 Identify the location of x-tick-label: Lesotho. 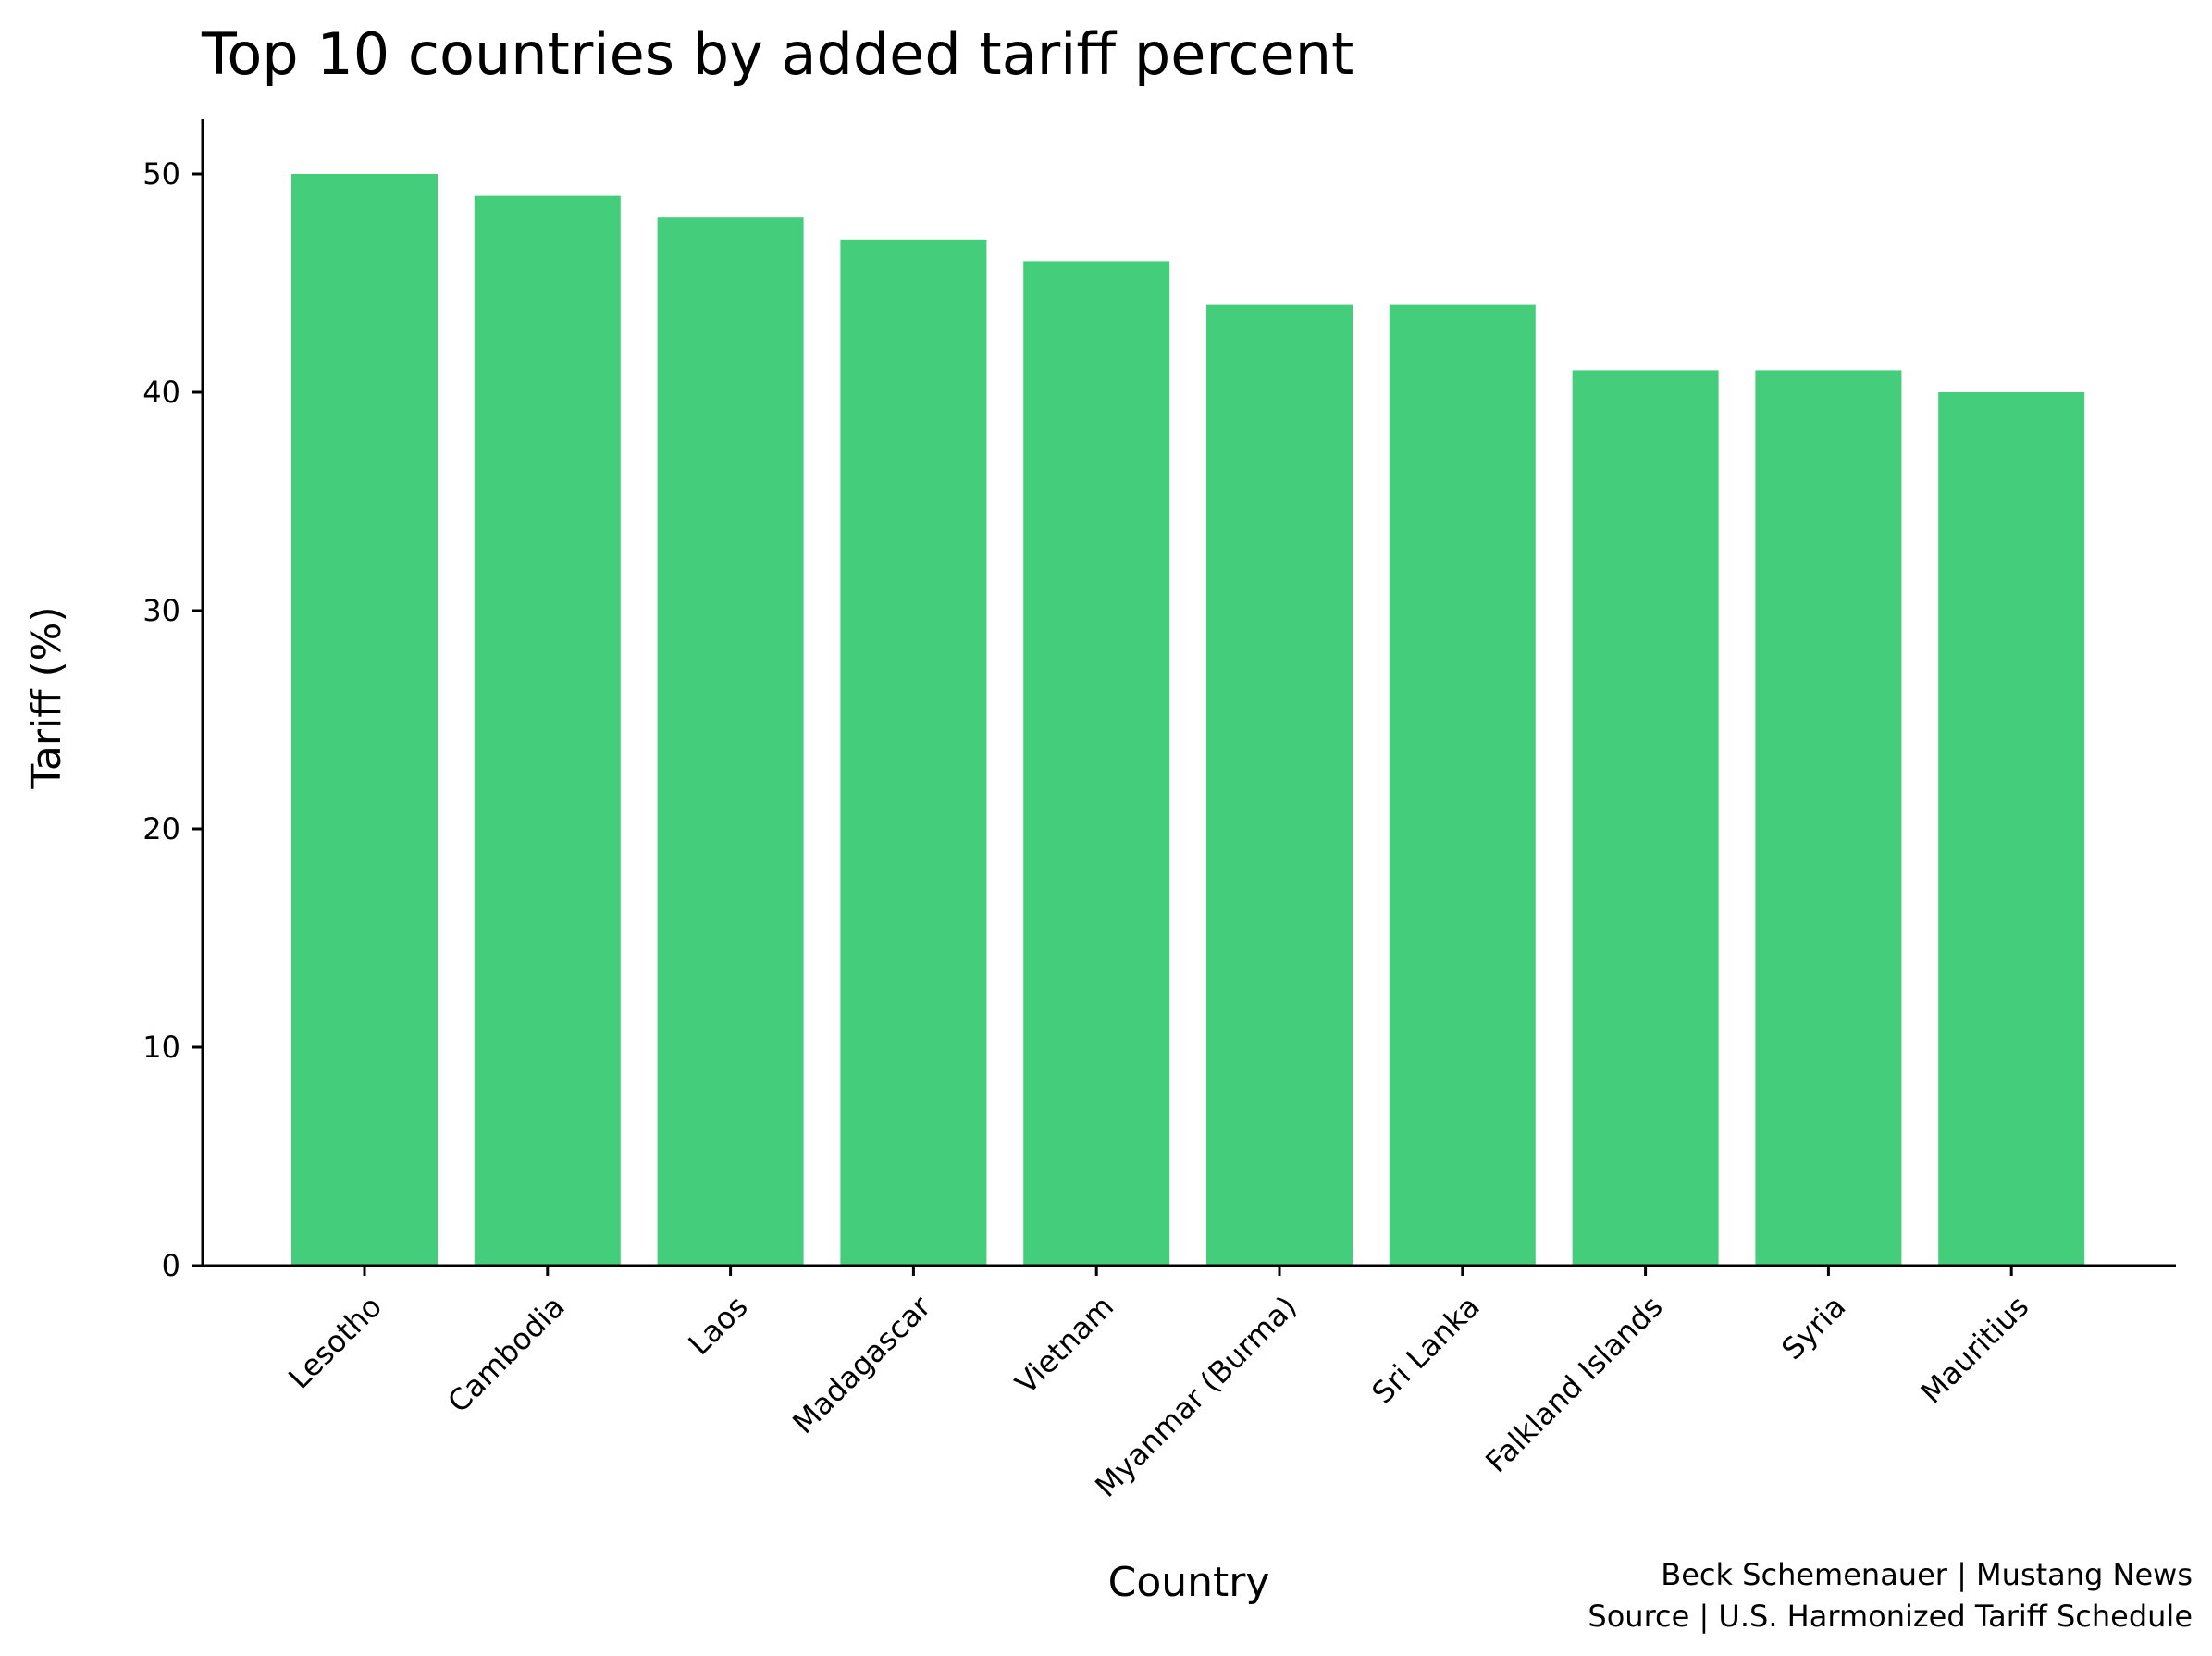
(335, 1342).